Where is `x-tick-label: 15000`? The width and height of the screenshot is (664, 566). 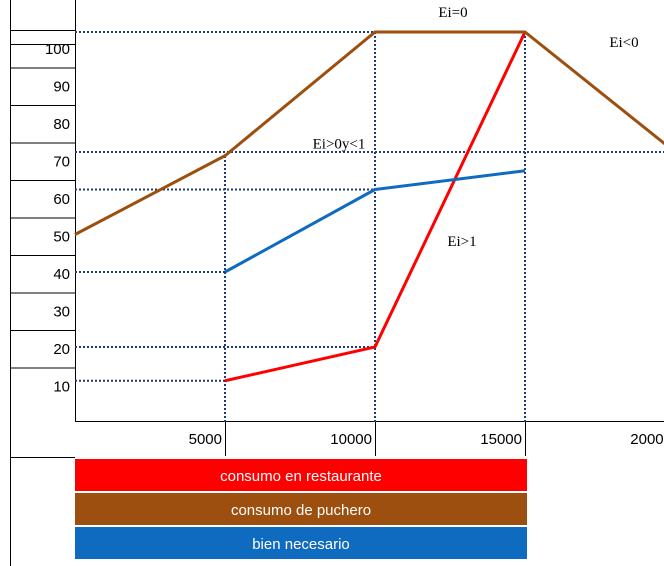
x-tick-label: 15000 is located at coordinates (501, 439).